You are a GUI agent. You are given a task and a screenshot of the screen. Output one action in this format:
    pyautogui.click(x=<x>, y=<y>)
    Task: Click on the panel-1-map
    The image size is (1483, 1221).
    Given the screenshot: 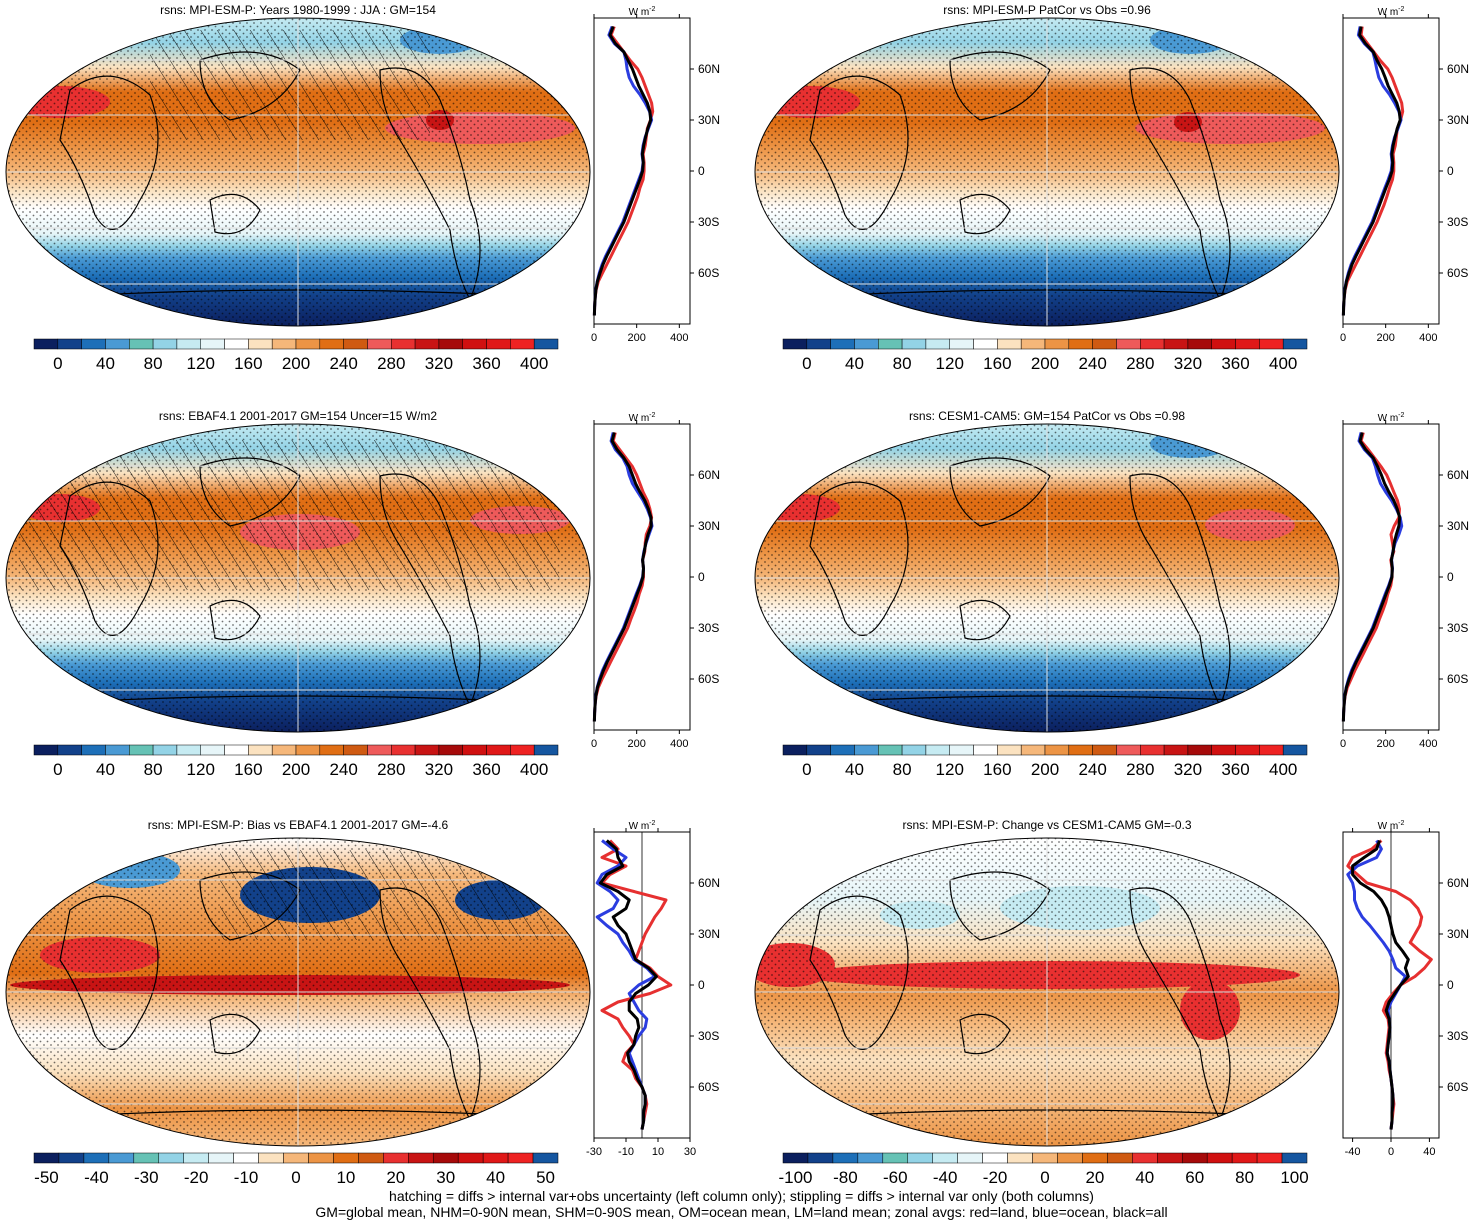 What is the action you would take?
    pyautogui.click(x=1047, y=172)
    